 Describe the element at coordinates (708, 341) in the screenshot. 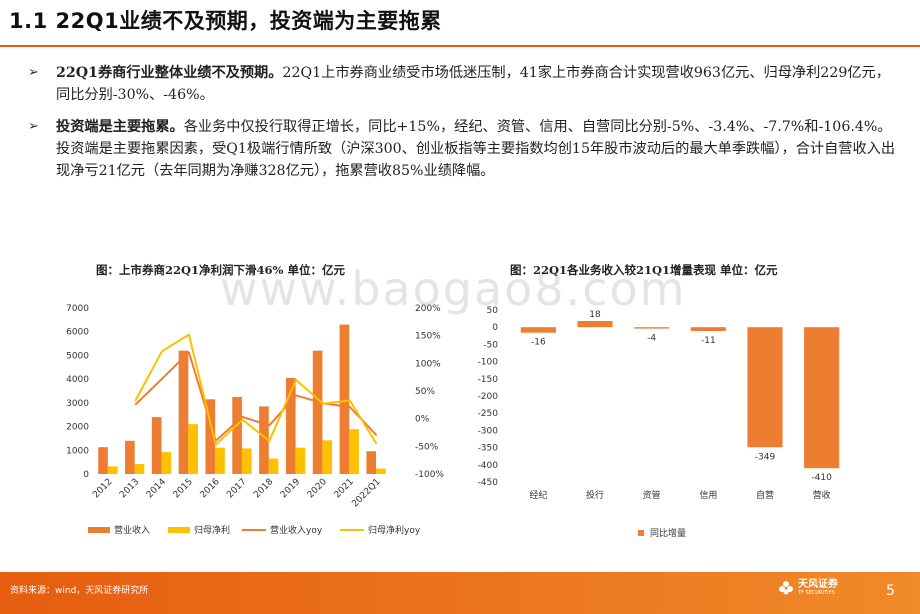

I see `data-label: -11` at that location.